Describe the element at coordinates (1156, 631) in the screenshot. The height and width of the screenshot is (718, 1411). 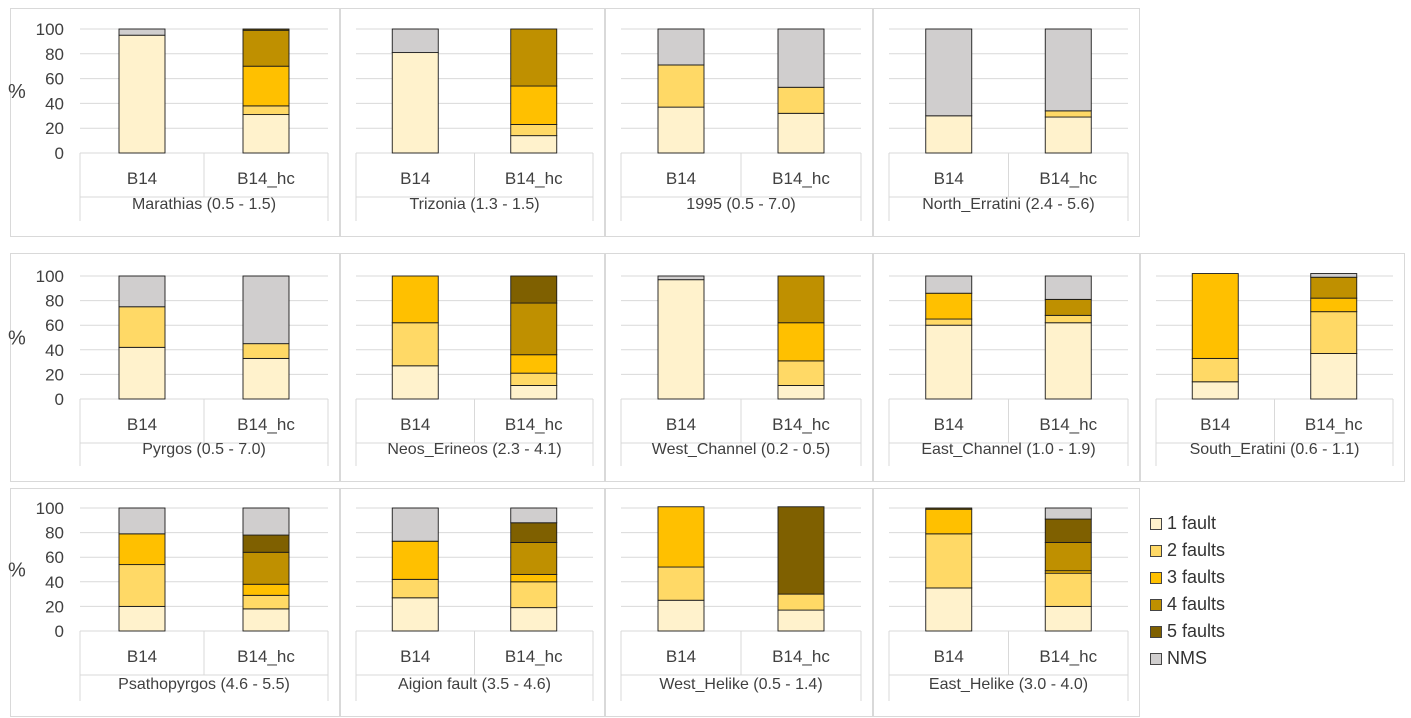
I see `legend-swatch-5-faults` at that location.